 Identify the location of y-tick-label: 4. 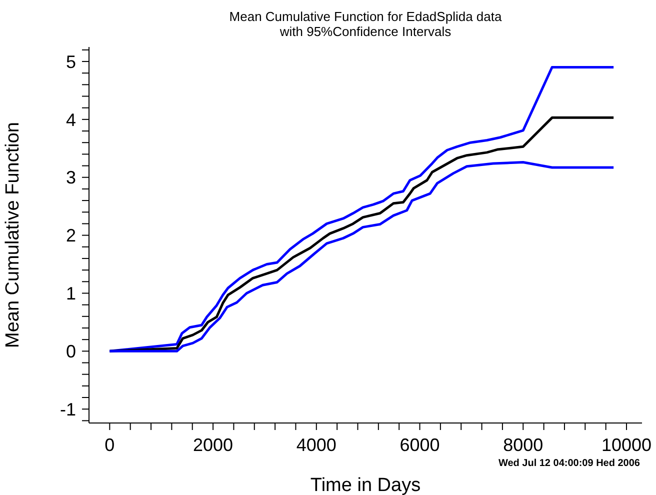
(71, 120).